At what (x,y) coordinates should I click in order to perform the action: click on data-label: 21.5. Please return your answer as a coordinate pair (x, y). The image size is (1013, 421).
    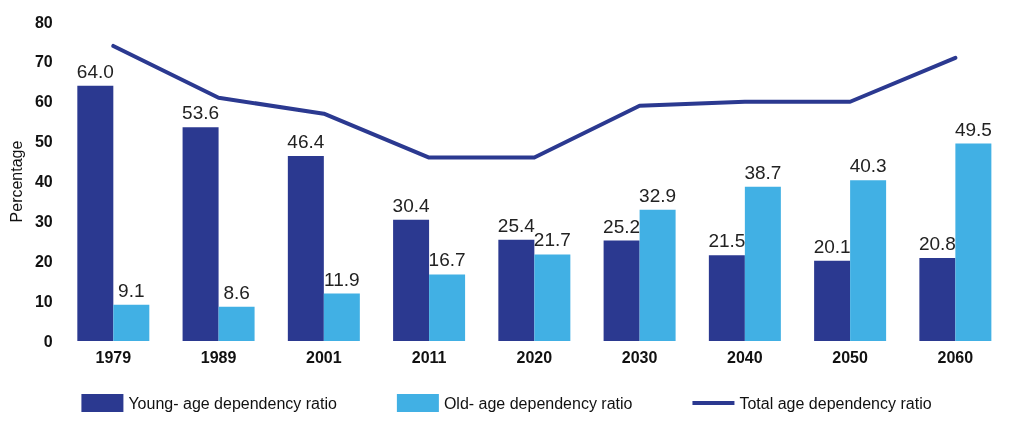
    Looking at the image, I should click on (727, 241).